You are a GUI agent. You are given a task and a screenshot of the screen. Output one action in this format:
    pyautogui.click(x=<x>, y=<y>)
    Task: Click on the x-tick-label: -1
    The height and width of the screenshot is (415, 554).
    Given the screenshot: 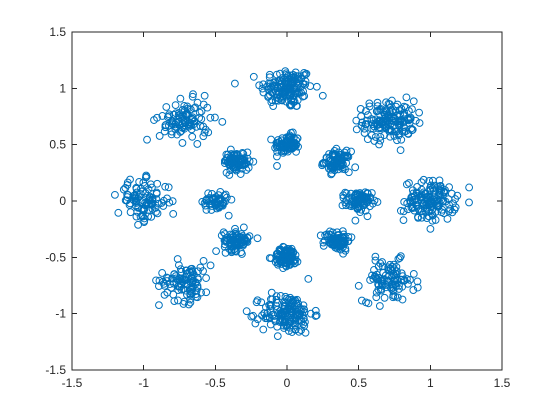 What is the action you would take?
    pyautogui.click(x=143, y=383)
    